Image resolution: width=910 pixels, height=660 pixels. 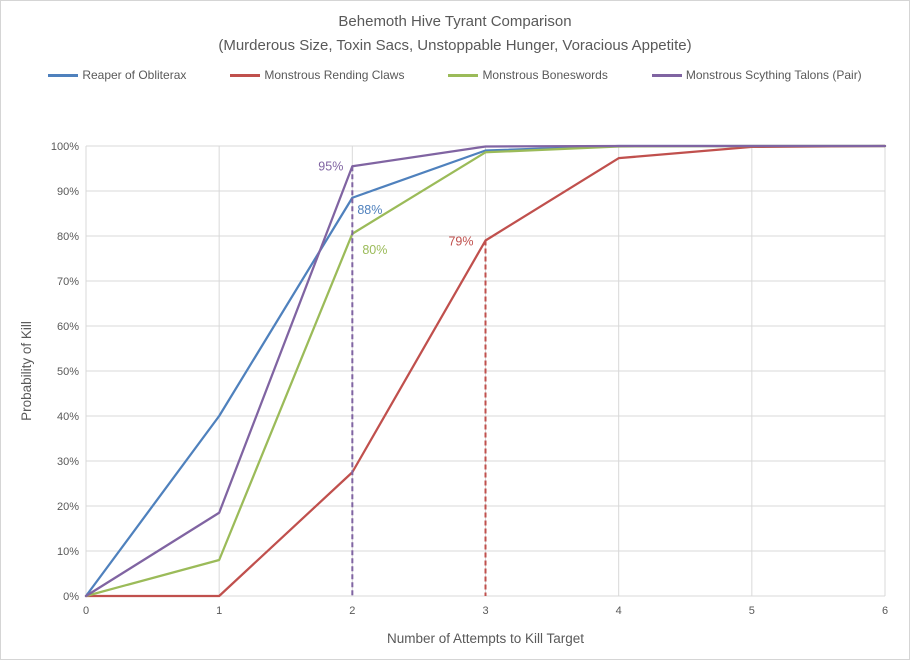 What do you see at coordinates (219, 611) in the screenshot?
I see `x-tick-label: 1` at bounding box center [219, 611].